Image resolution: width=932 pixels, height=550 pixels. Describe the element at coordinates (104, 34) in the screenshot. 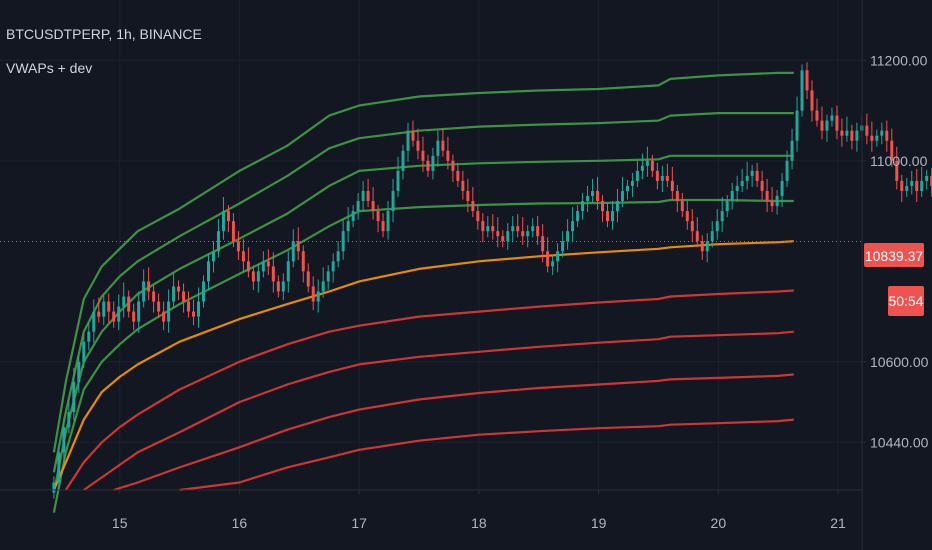

I see `symbol-title: BTCUSDTPERP, 1h, BINANCE` at that location.